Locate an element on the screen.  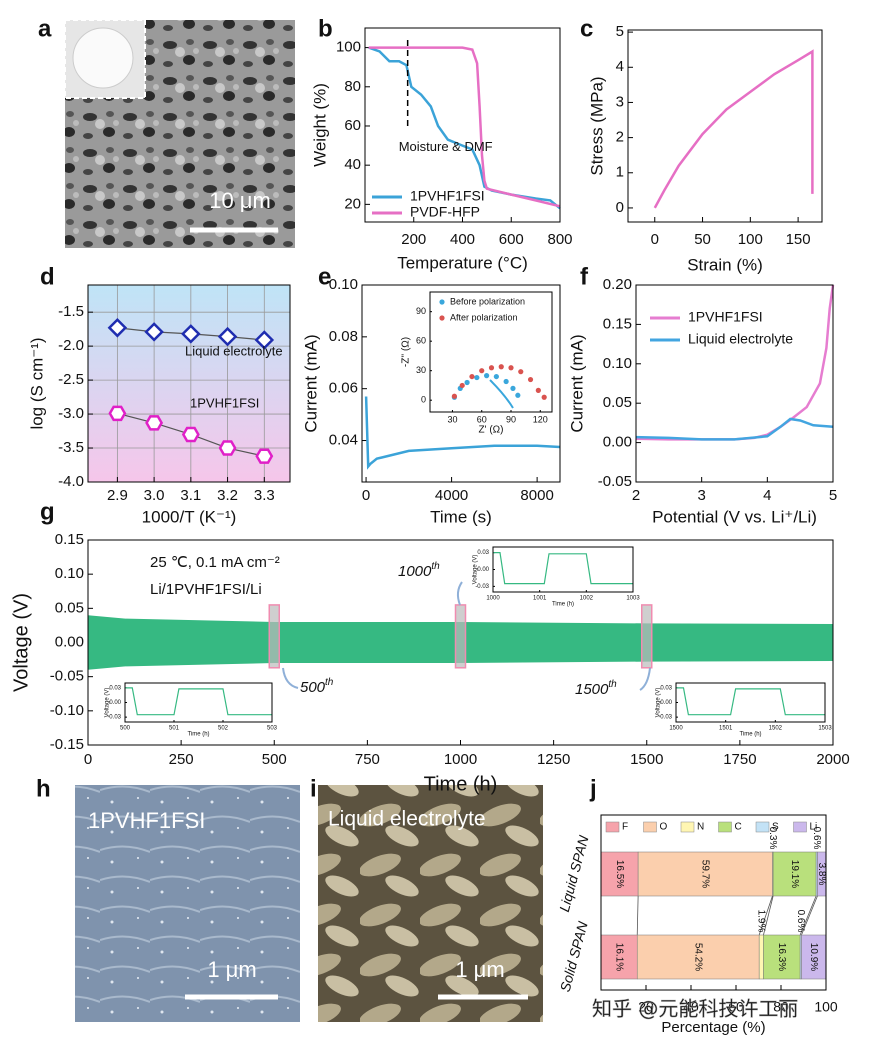
x-axis-title: Percentage (%) is located at coordinates (713, 1027).